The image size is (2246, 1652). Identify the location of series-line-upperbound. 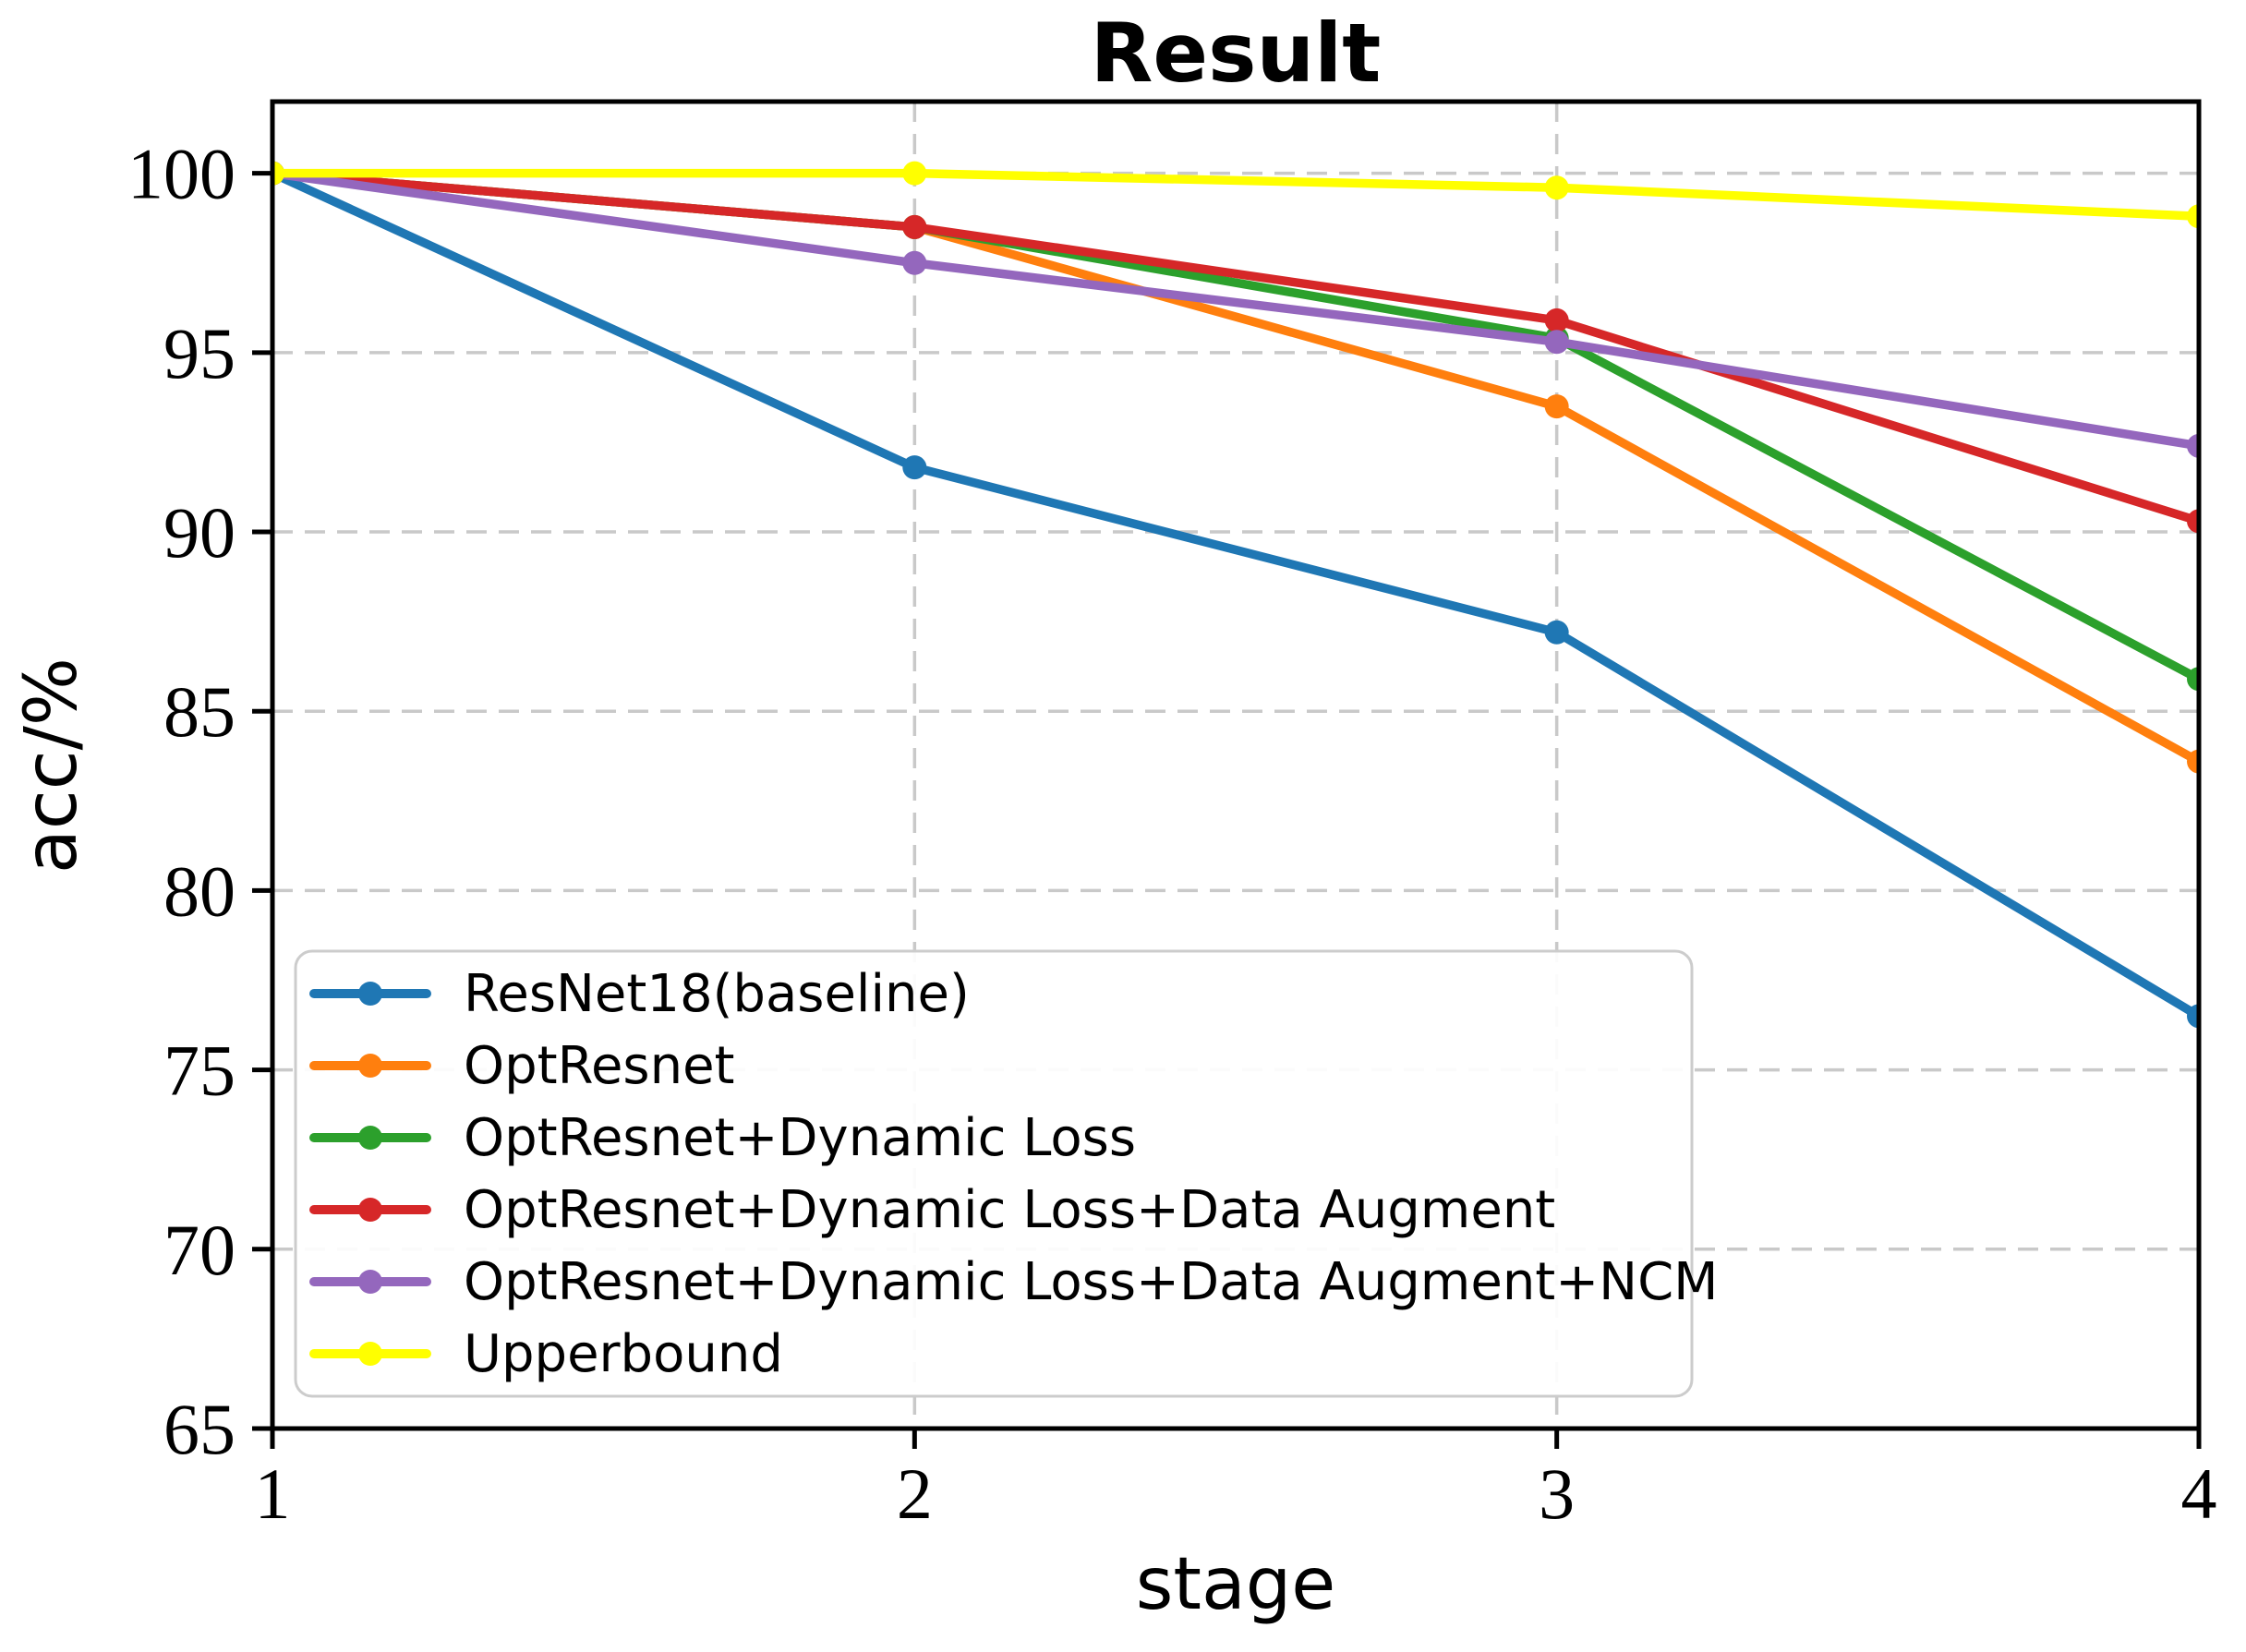
(1236, 195).